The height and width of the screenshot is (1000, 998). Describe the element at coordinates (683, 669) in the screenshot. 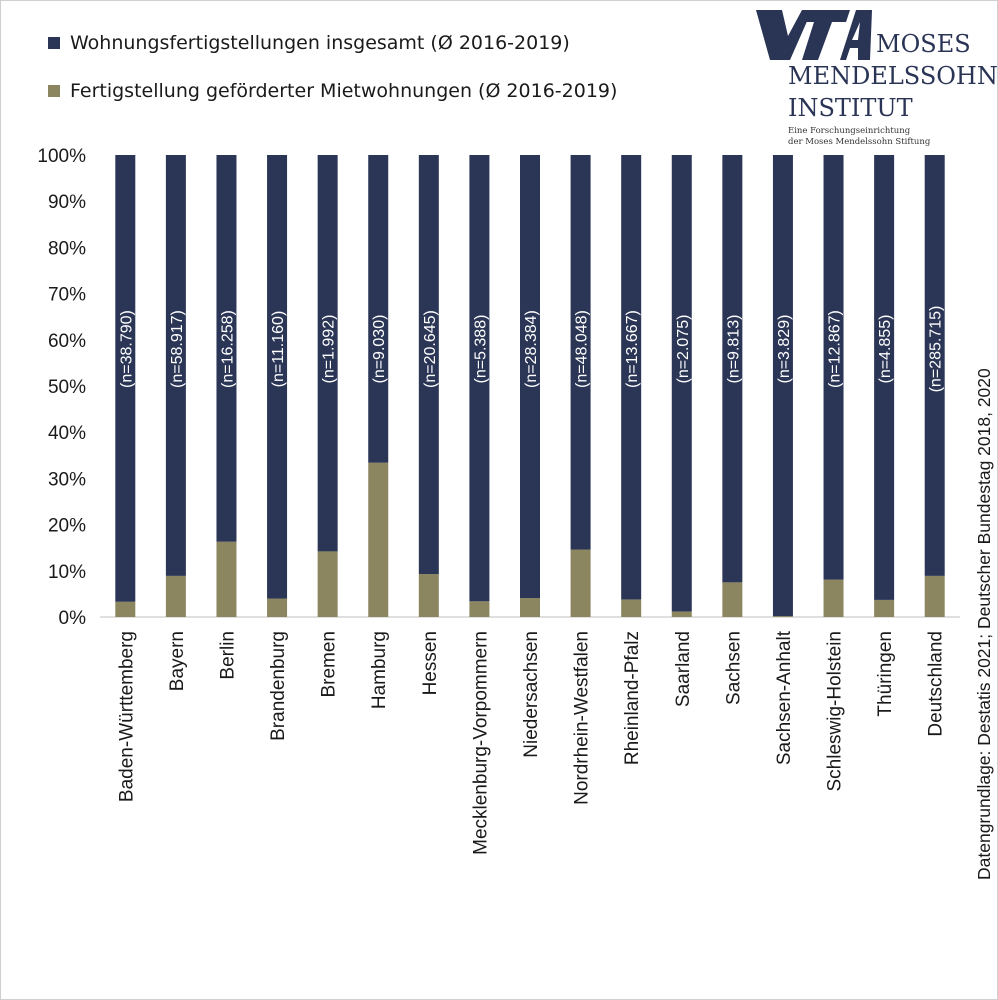

I see `x-tick-label: Saarland` at that location.